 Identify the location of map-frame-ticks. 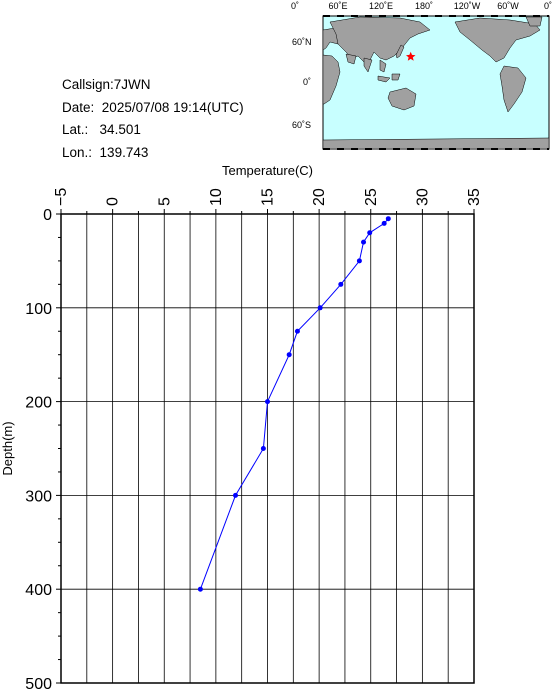
(436, 82).